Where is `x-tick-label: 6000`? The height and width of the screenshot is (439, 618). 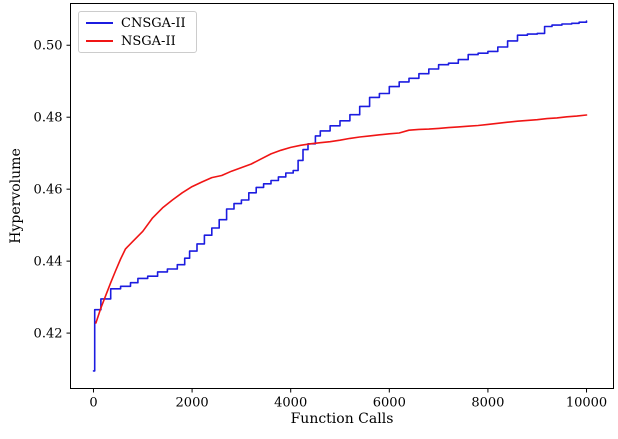
x-tick-label: 6000 is located at coordinates (389, 403).